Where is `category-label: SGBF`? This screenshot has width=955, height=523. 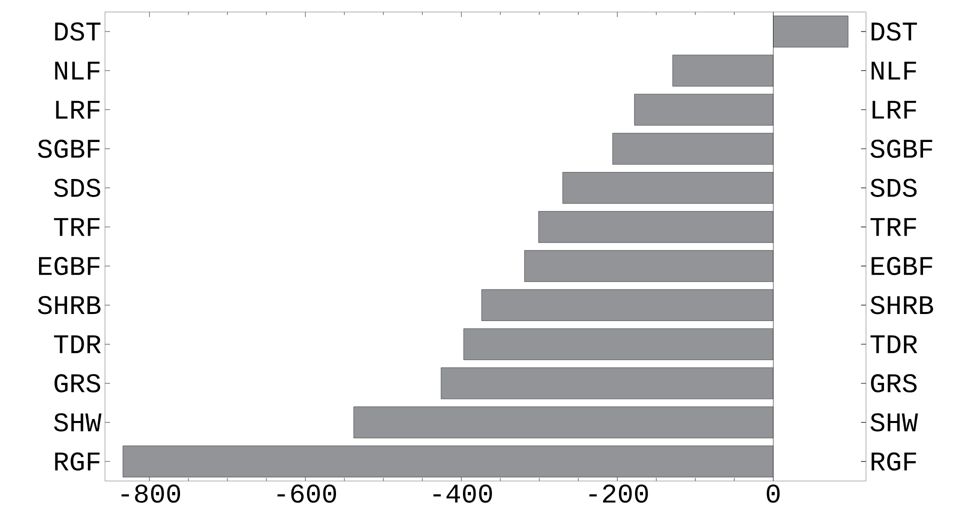 category-label: SGBF is located at coordinates (901, 149).